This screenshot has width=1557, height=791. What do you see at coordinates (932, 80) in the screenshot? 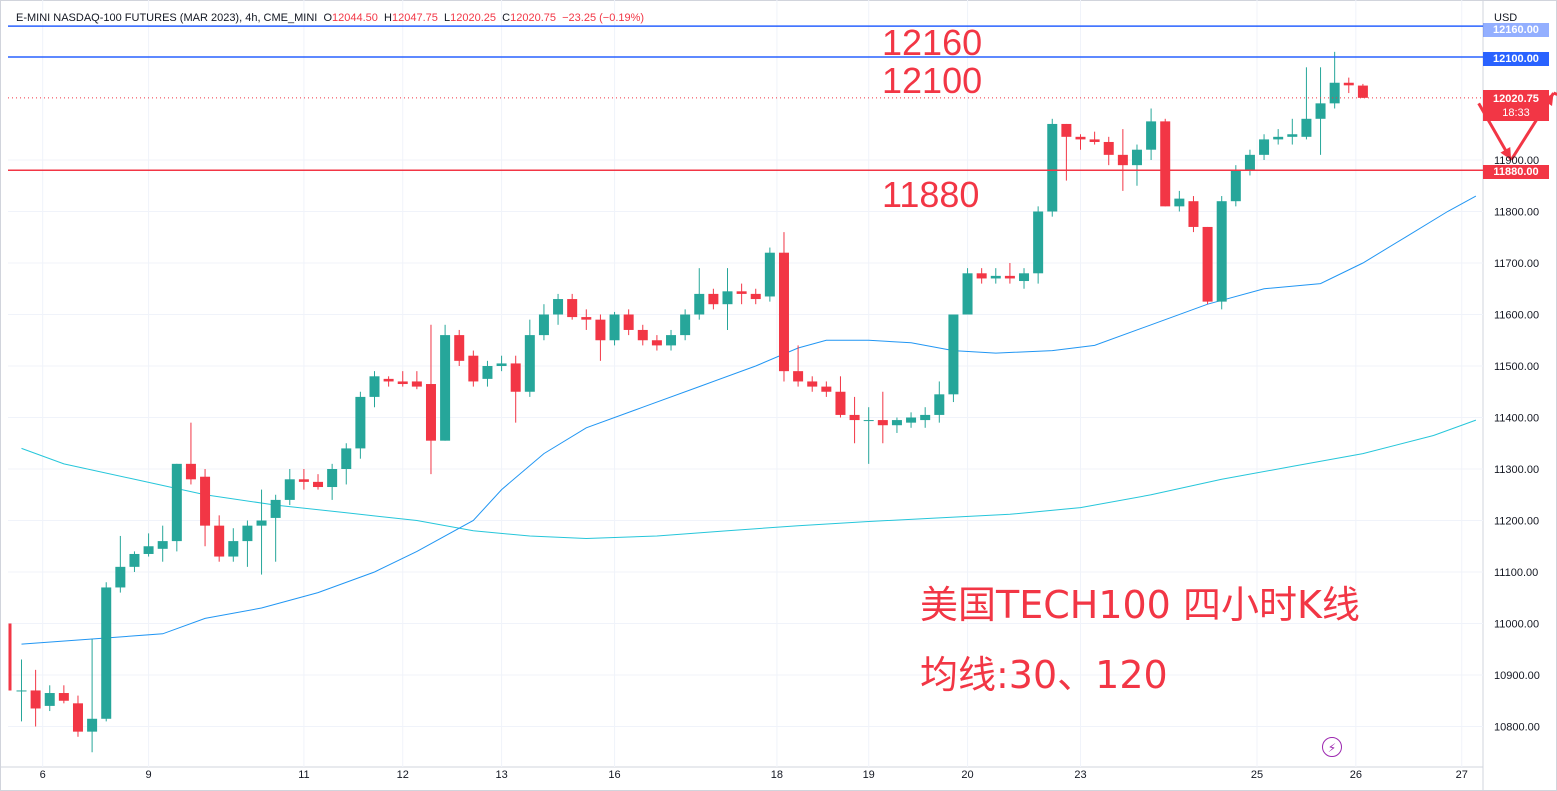
I see `annotation-12100: 12100` at bounding box center [932, 80].